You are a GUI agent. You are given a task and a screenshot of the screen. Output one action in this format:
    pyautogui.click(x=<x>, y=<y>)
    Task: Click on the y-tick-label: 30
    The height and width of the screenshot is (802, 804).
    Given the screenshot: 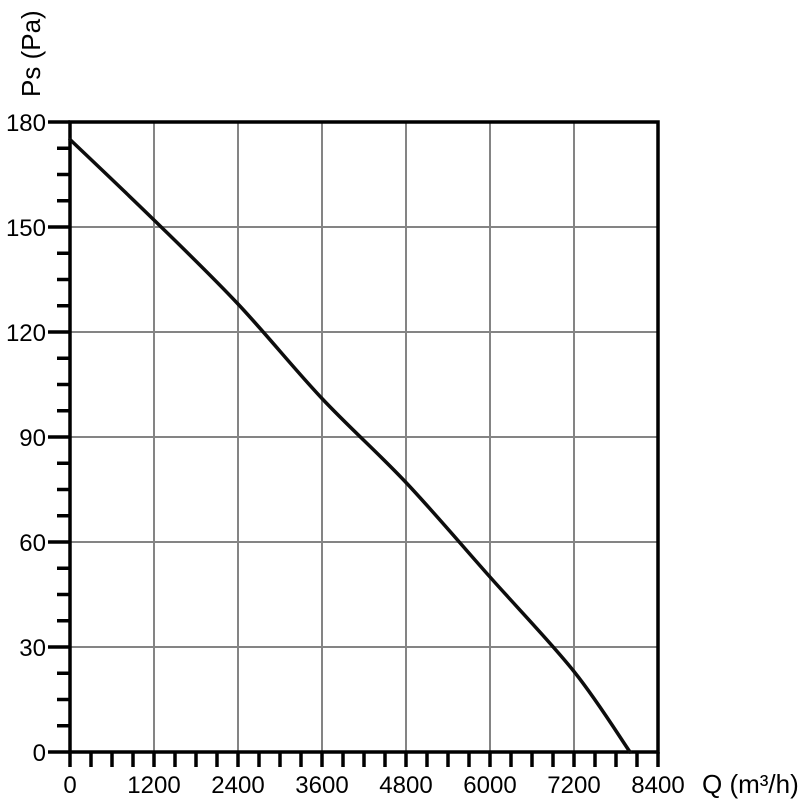 What is the action you would take?
    pyautogui.click(x=32, y=648)
    